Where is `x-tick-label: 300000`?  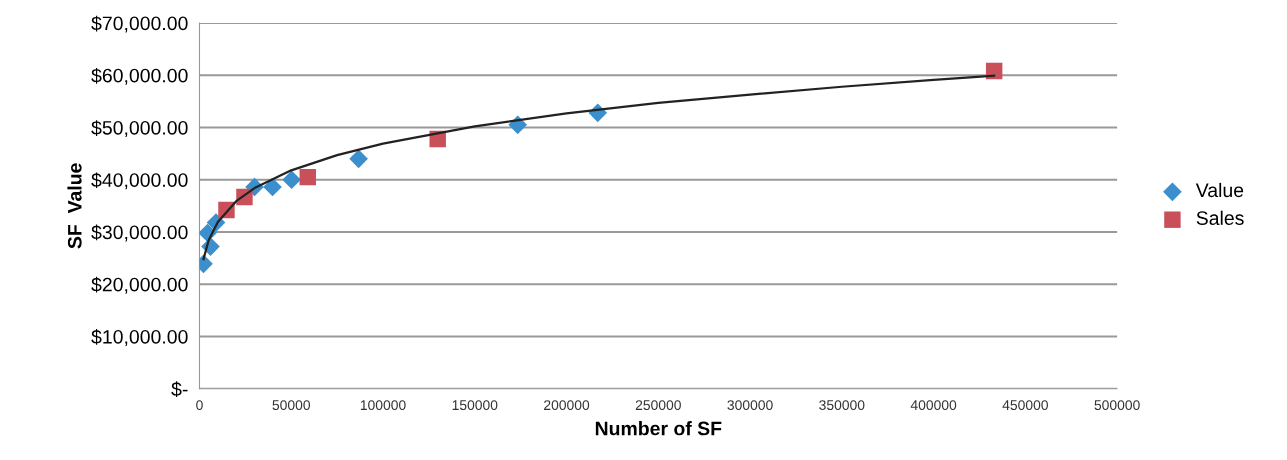
x-tick-label: 300000 is located at coordinates (750, 405).